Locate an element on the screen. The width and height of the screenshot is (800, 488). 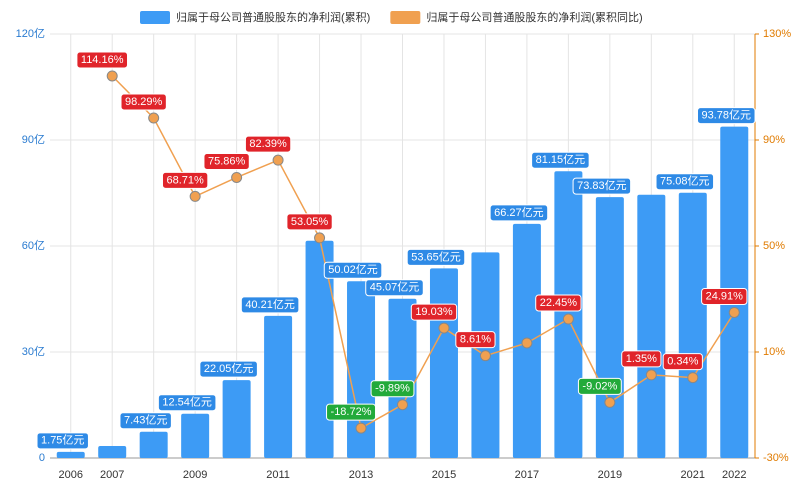
data-label: 50.02亿元 is located at coordinates (353, 270).